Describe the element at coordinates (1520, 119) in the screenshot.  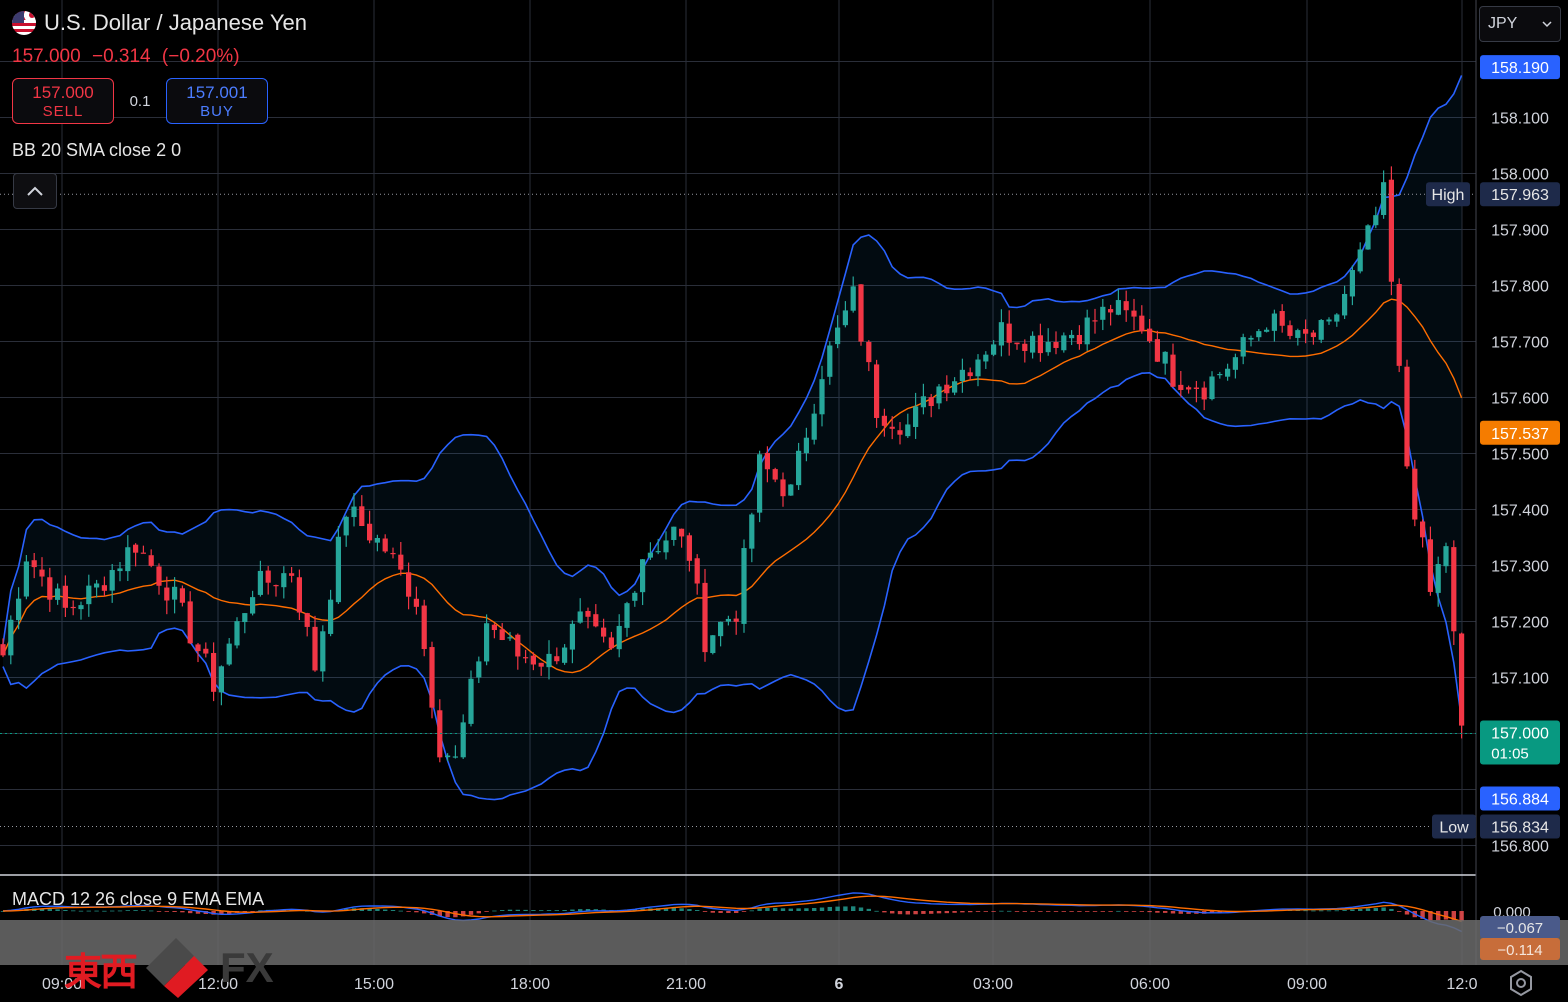
I see `price-tick-0: 158.100` at that location.